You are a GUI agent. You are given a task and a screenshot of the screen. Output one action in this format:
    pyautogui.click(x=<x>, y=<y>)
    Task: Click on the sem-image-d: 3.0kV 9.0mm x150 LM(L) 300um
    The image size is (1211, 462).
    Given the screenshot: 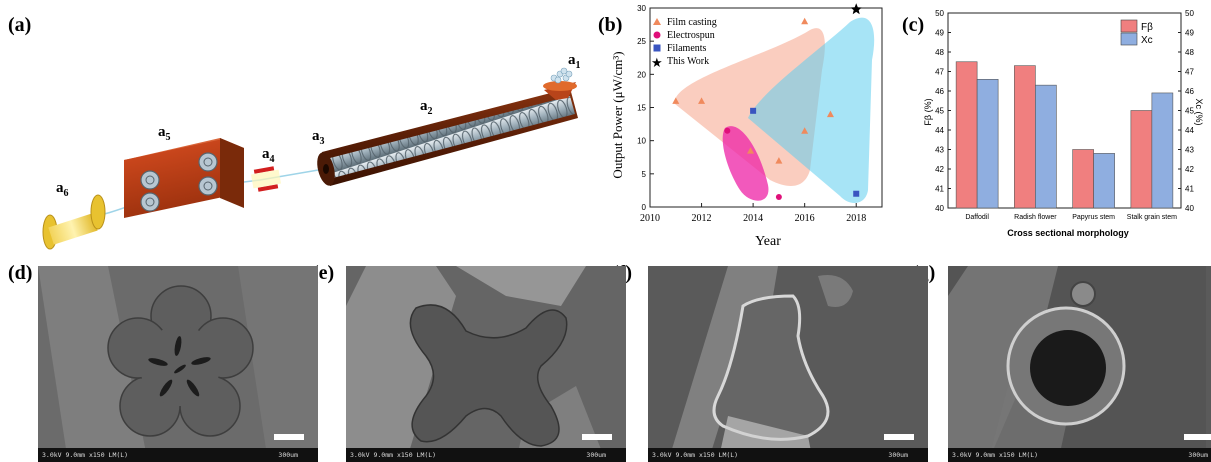 What is the action you would take?
    pyautogui.click(x=178, y=364)
    